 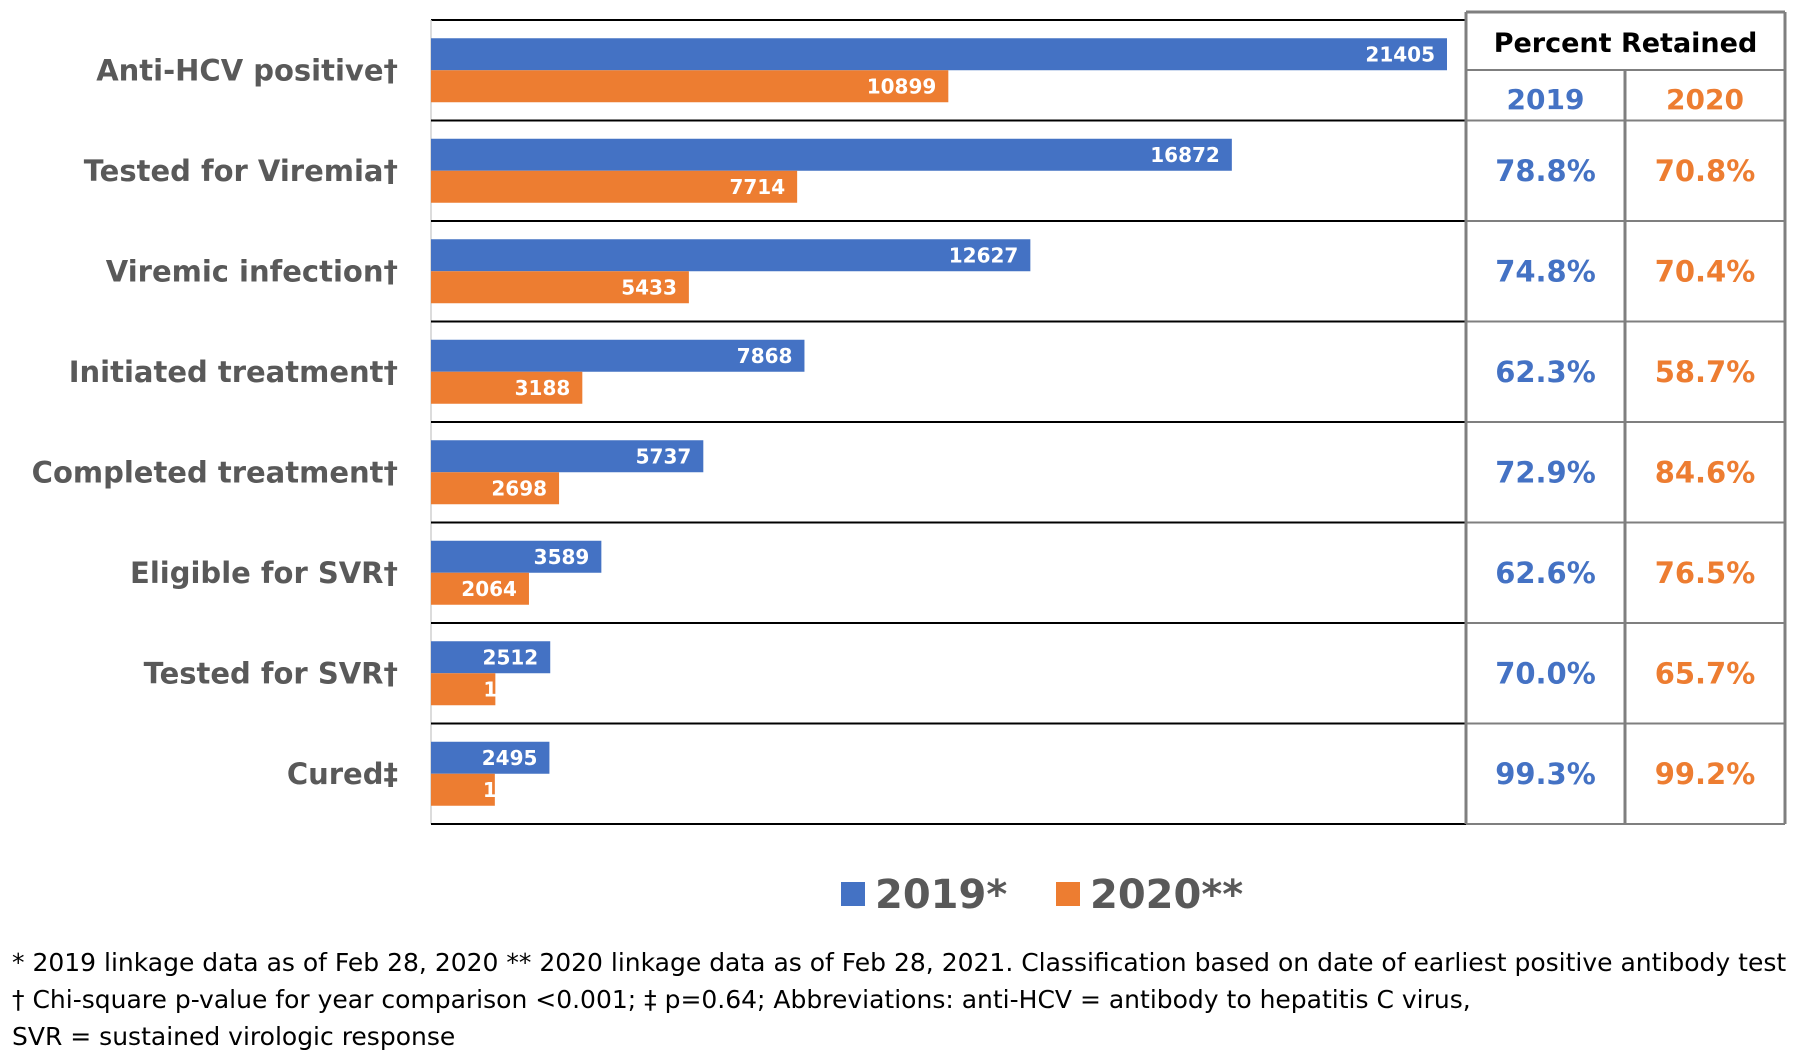 What do you see at coordinates (215, 472) in the screenshot?
I see `category-label: Completed treatment†` at bounding box center [215, 472].